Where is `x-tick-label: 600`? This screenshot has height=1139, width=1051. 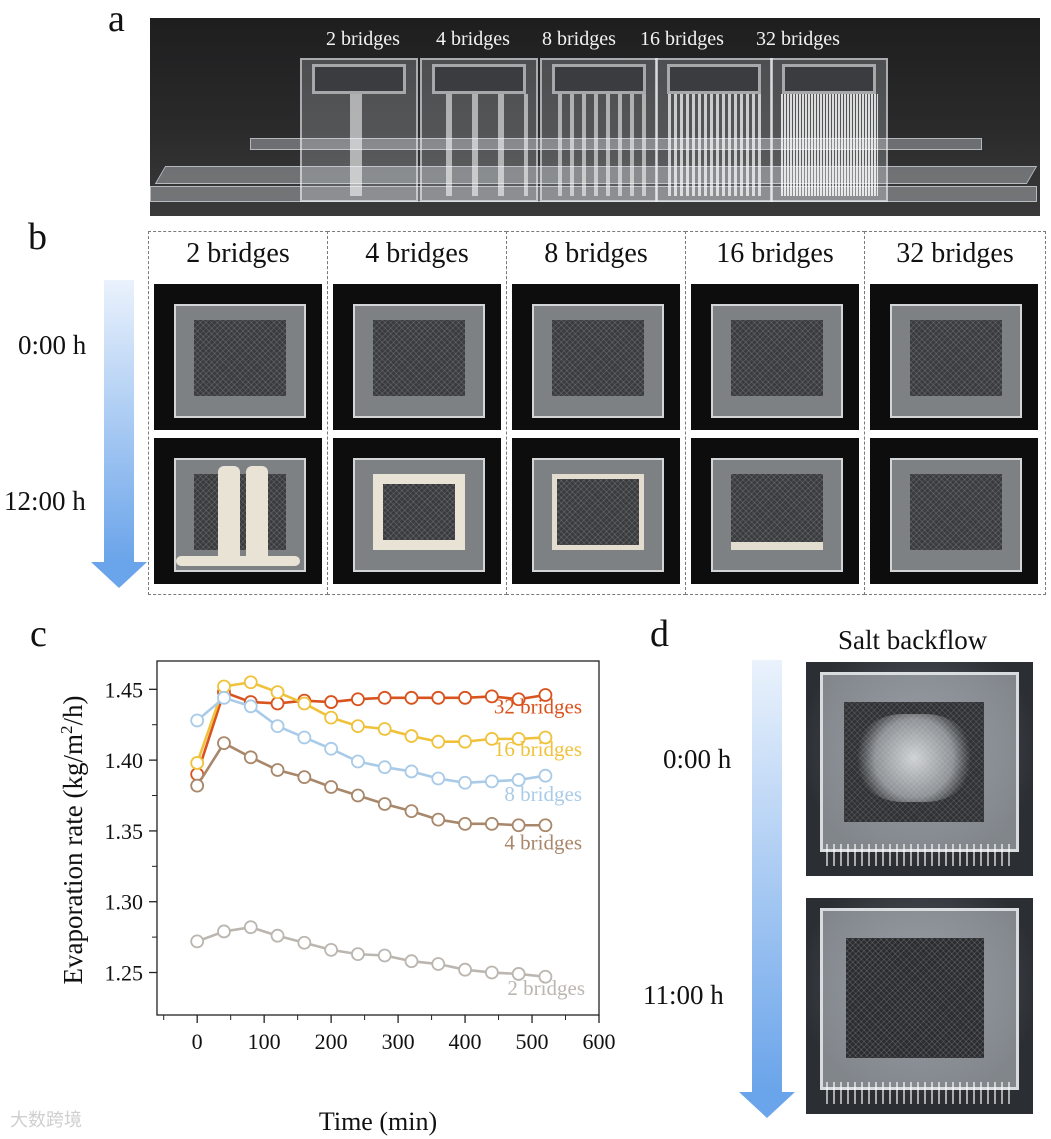 x-tick-label: 600 is located at coordinates (599, 1041).